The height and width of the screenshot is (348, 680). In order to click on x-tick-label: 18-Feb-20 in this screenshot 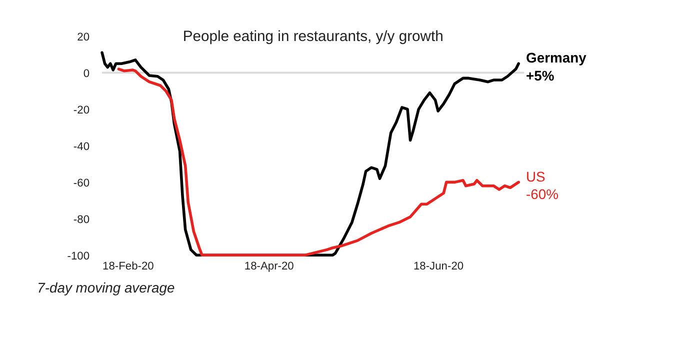, I will do `click(128, 266)`.